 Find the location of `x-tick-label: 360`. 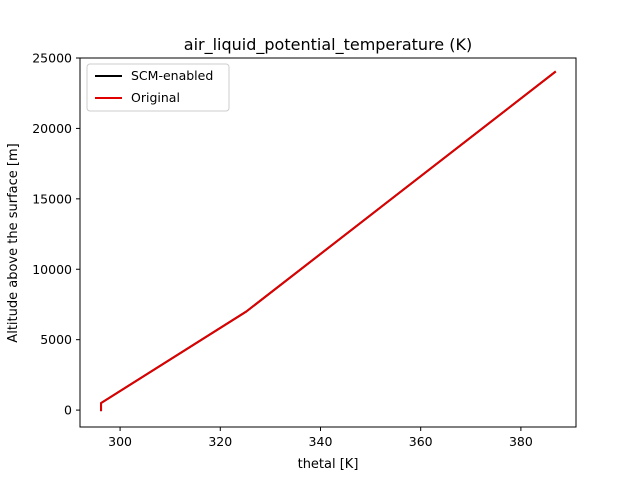

x-tick-label: 360 is located at coordinates (421, 441).